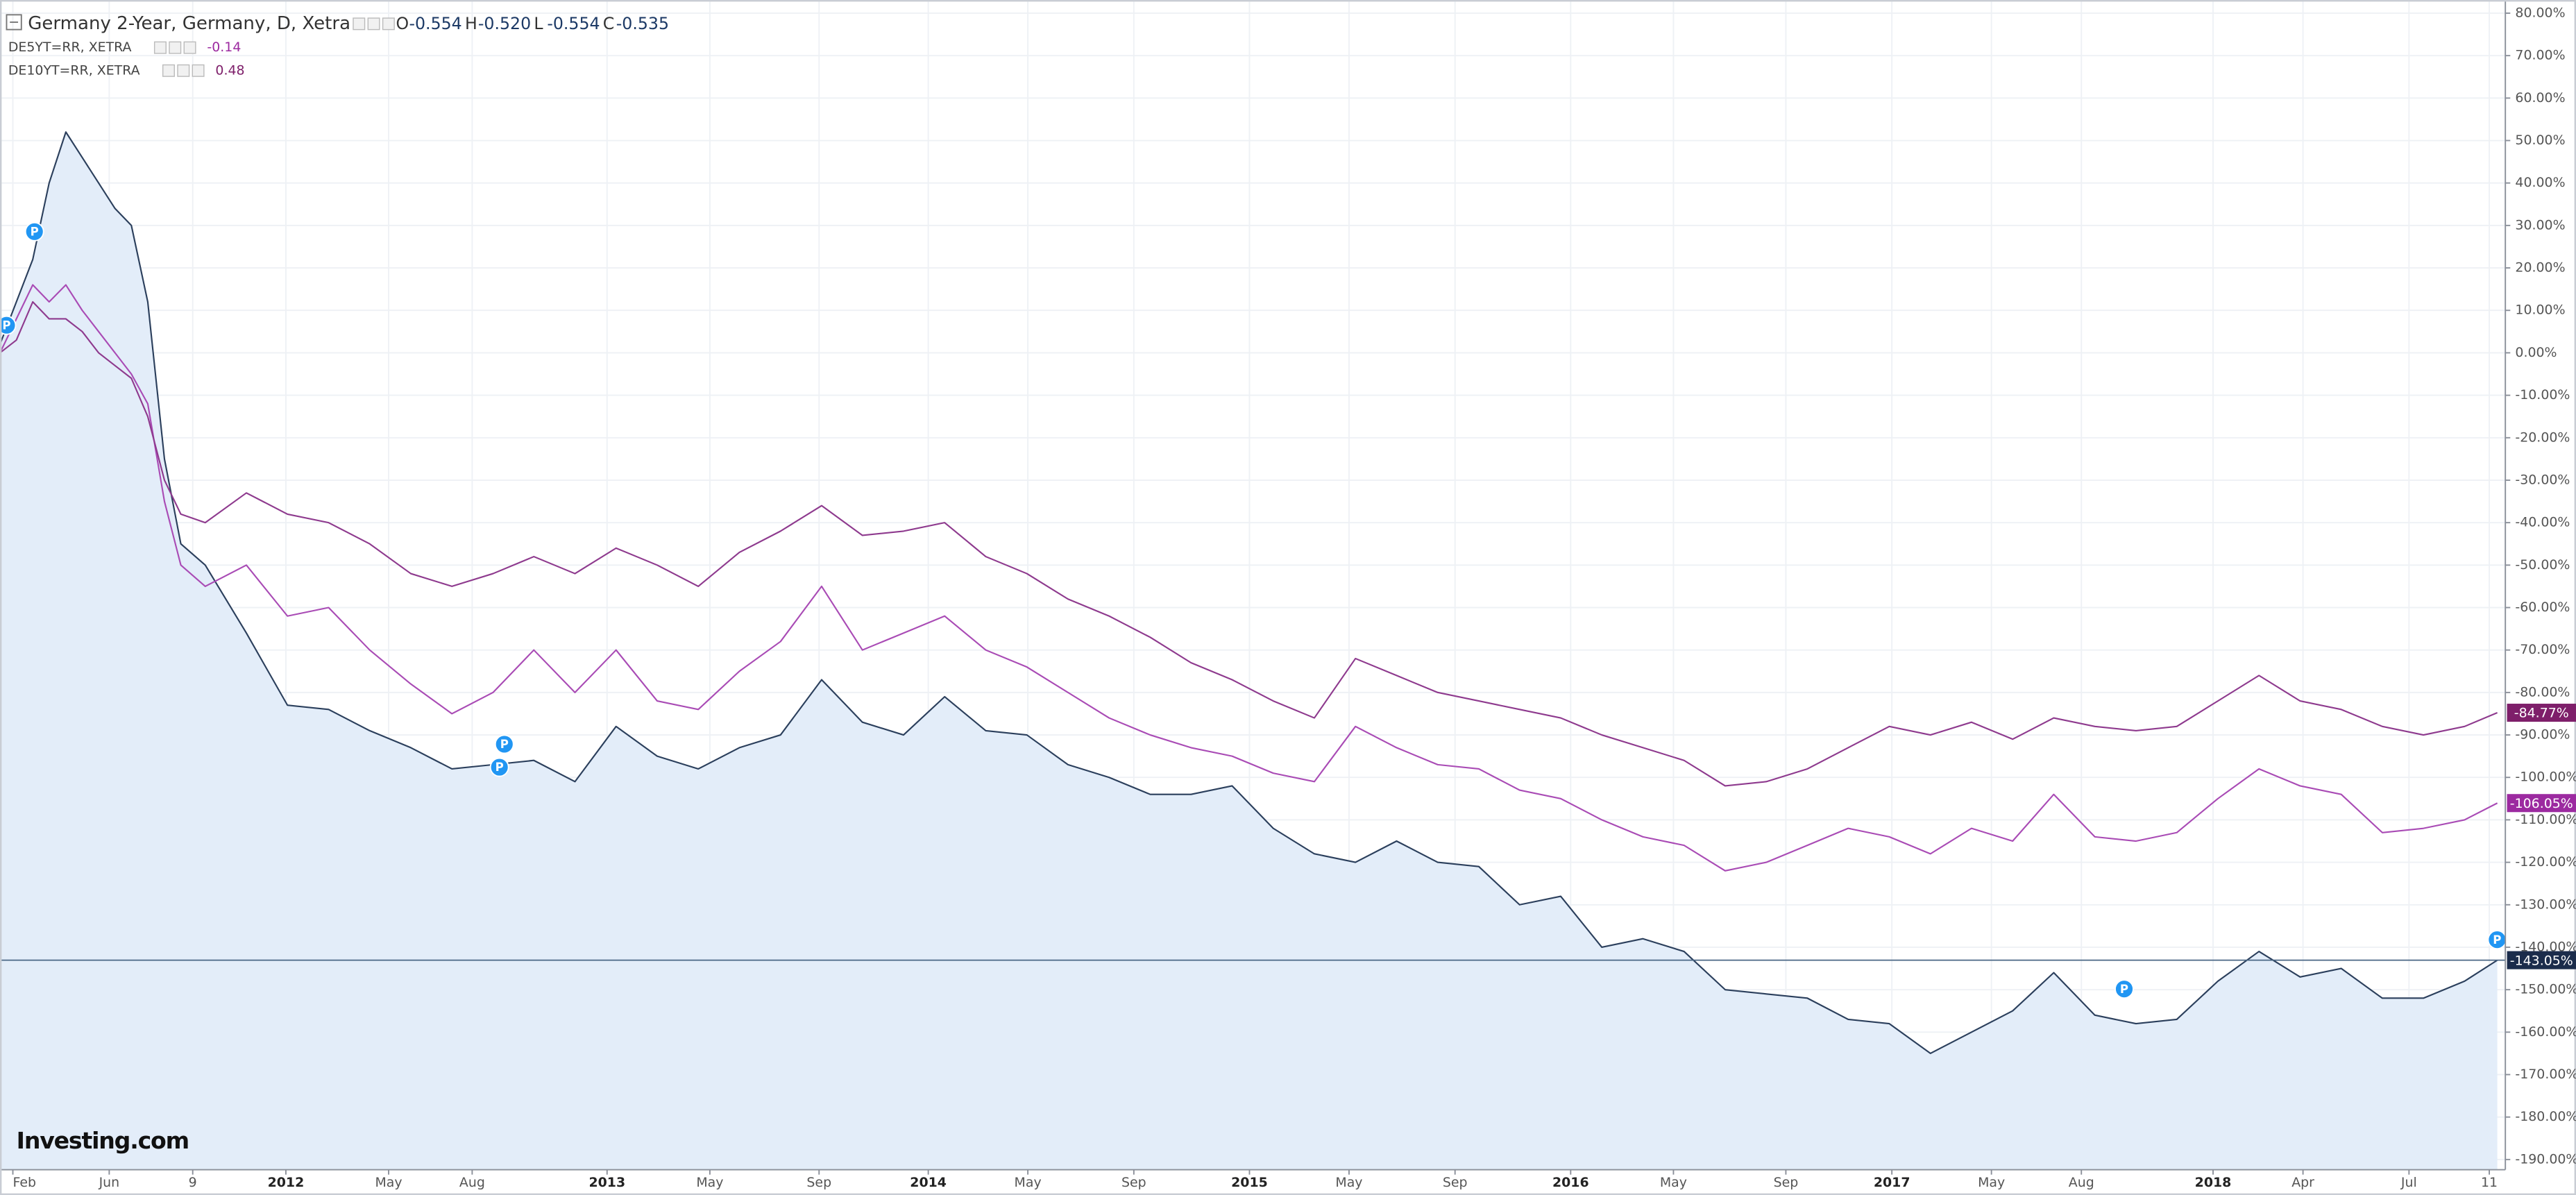  Describe the element at coordinates (2542, 735) in the screenshot. I see `y-tick-label: -90.00%` at that location.